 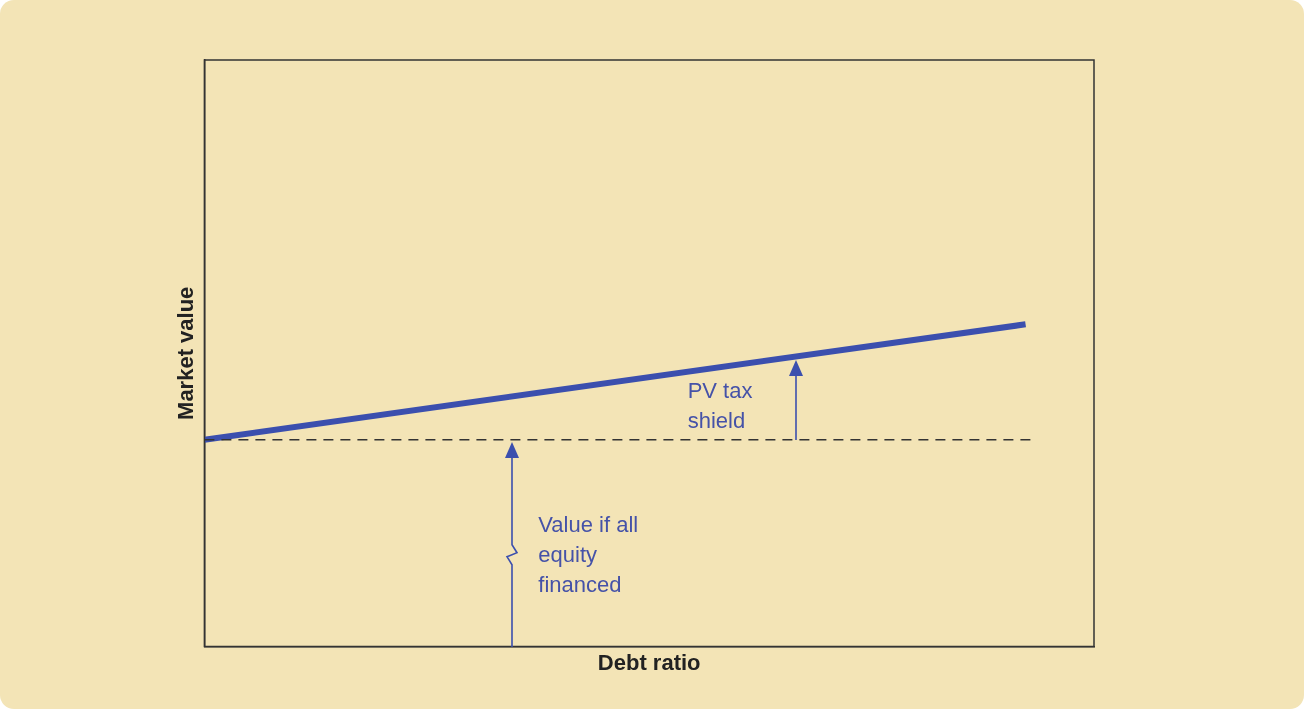 I want to click on annotation: Value if all equity financed, so click(x=589, y=554).